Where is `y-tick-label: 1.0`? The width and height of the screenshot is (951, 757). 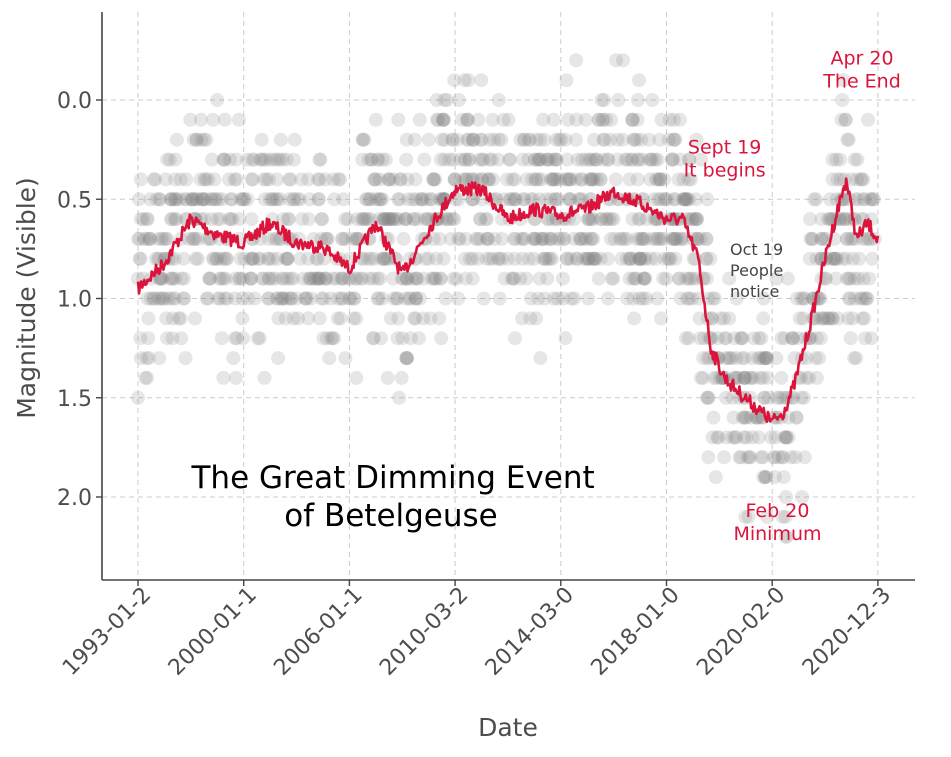
y-tick-label: 1.0 is located at coordinates (74, 300).